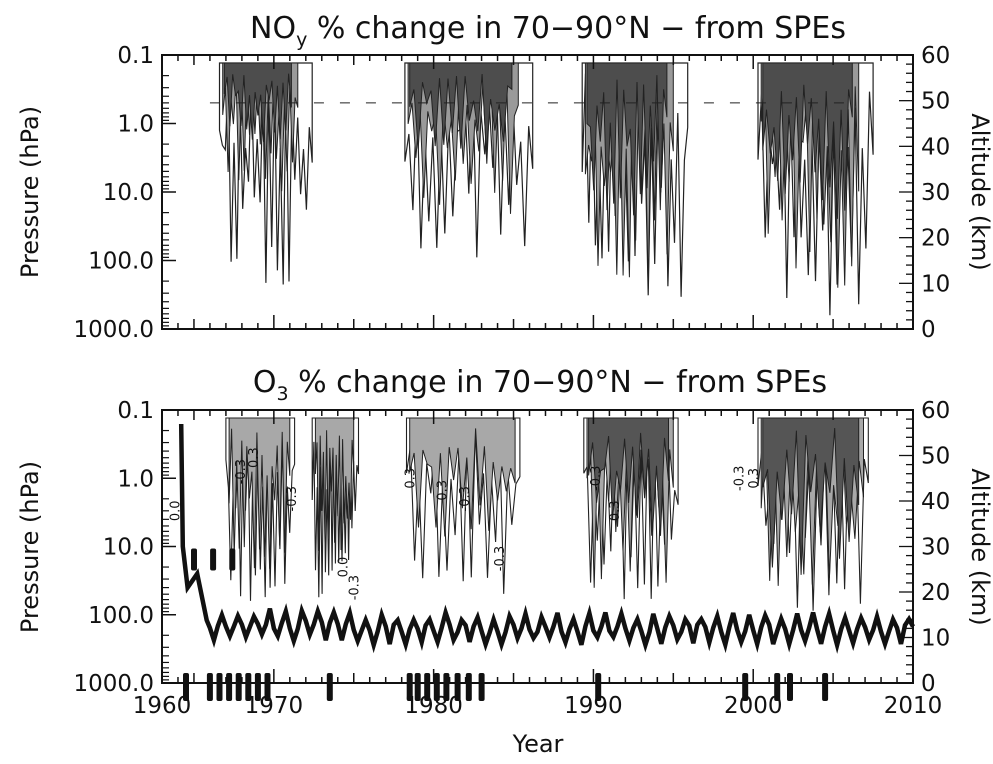 This screenshot has width=993, height=764. I want to click on noy-panel-title: NOy % change in 70−90°N − from SPEs, so click(548, 31).